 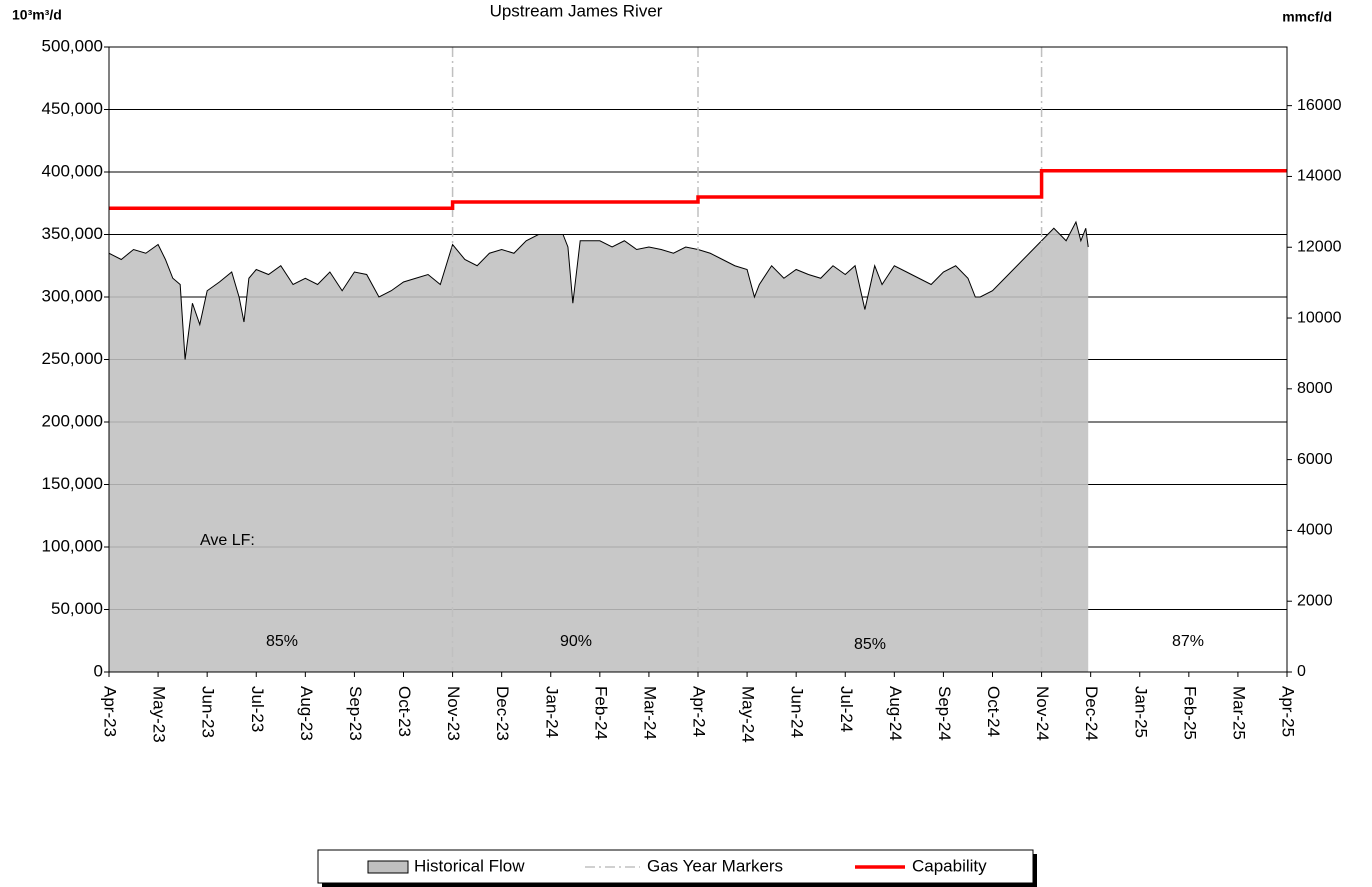 I want to click on x-tick-label: Nov-24, so click(x=1042, y=713).